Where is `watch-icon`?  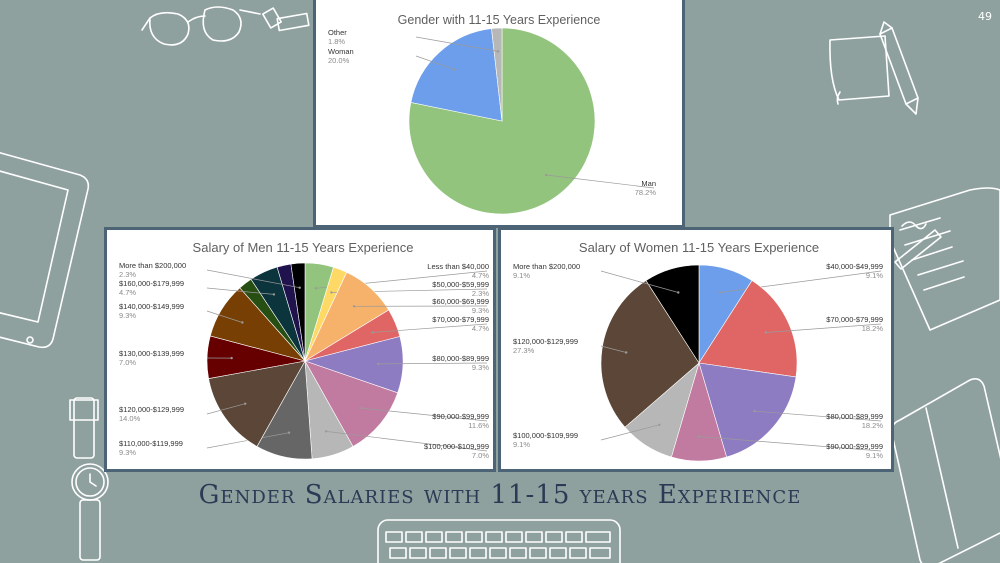
watch-icon is located at coordinates (89, 479).